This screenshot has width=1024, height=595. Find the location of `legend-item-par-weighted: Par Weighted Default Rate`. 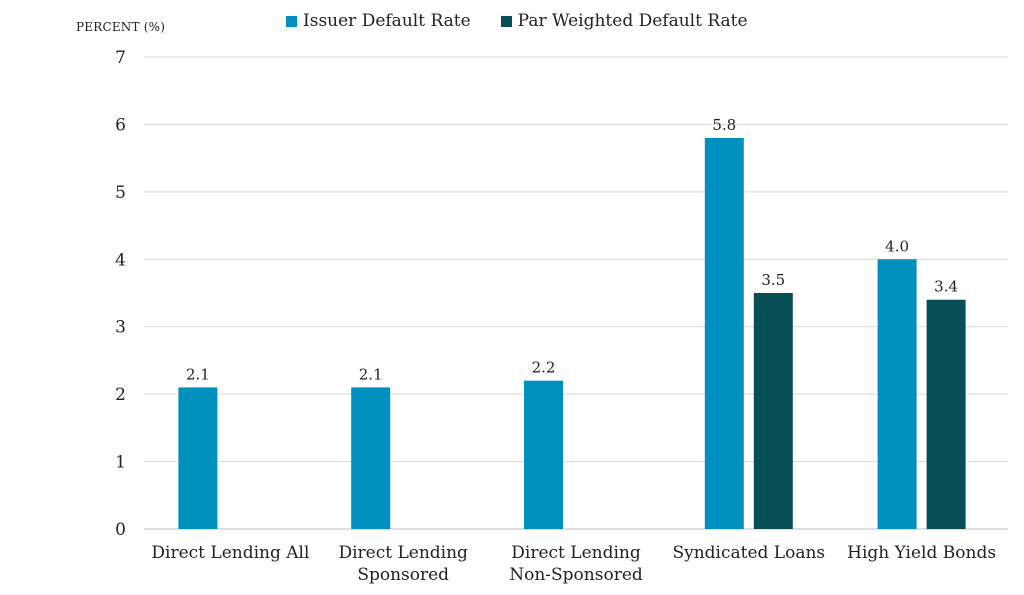

legend-item-par-weighted: Par Weighted Default Rate is located at coordinates (624, 21).